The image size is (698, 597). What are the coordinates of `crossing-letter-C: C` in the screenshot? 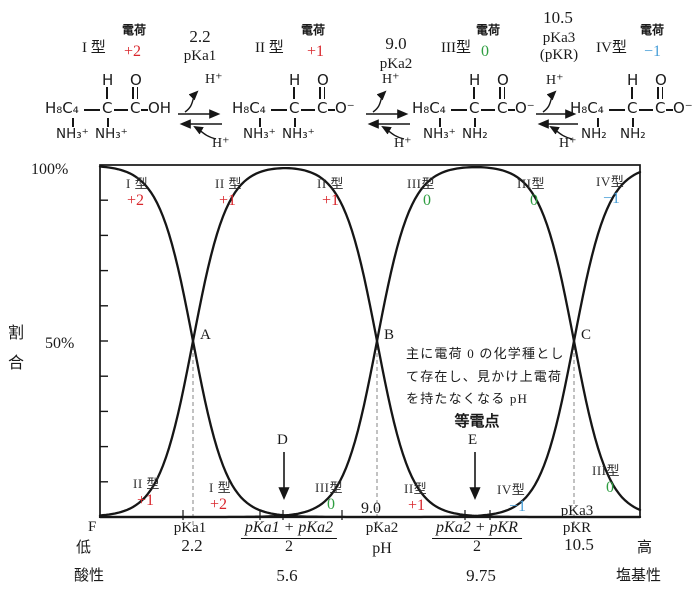 It's located at (586, 335).